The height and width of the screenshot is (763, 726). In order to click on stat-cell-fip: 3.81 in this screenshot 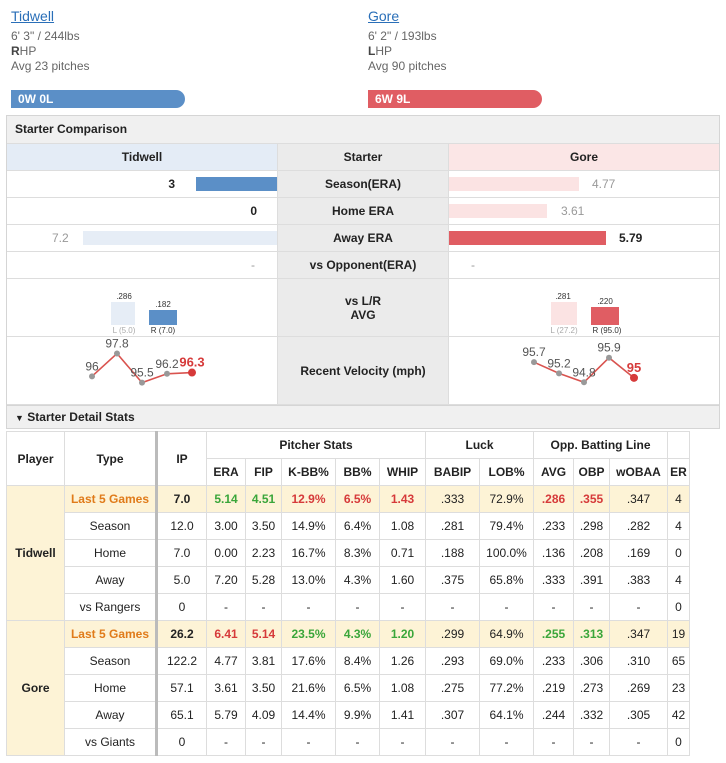, I will do `click(263, 661)`.